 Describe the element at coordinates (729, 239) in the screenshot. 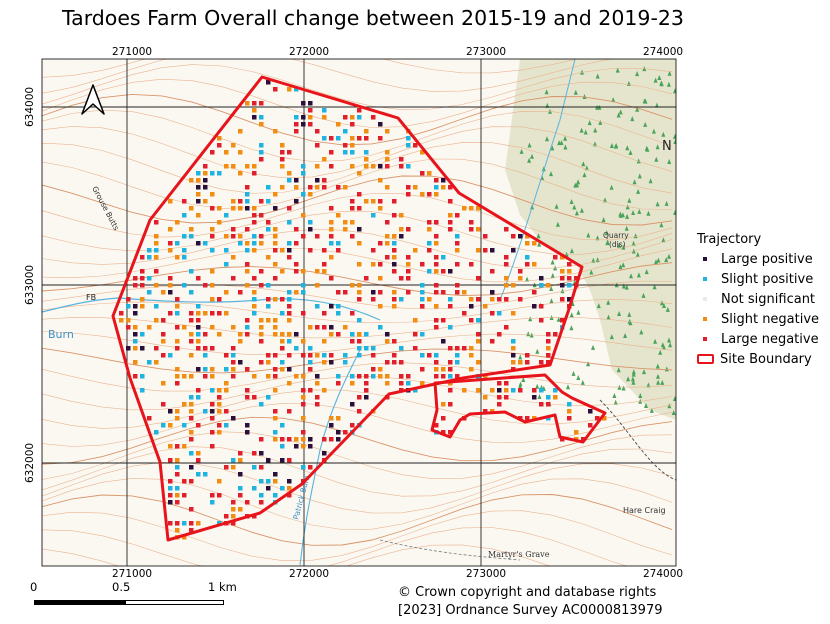

I see `legend-title: Trajectory` at that location.